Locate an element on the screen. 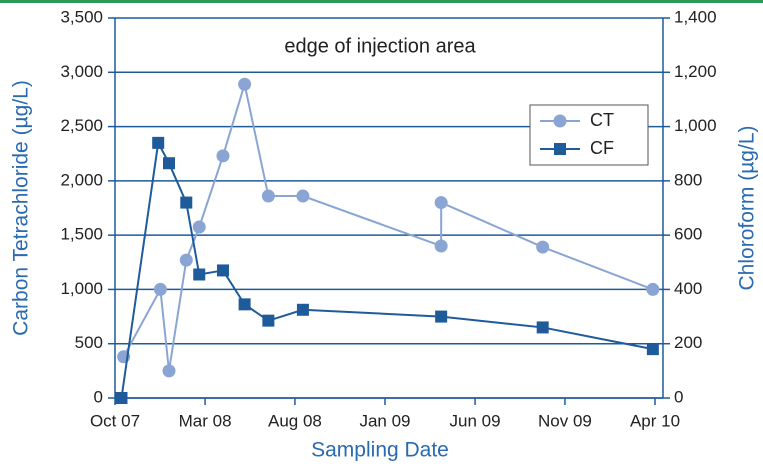  legend-label: CF is located at coordinates (602, 148).